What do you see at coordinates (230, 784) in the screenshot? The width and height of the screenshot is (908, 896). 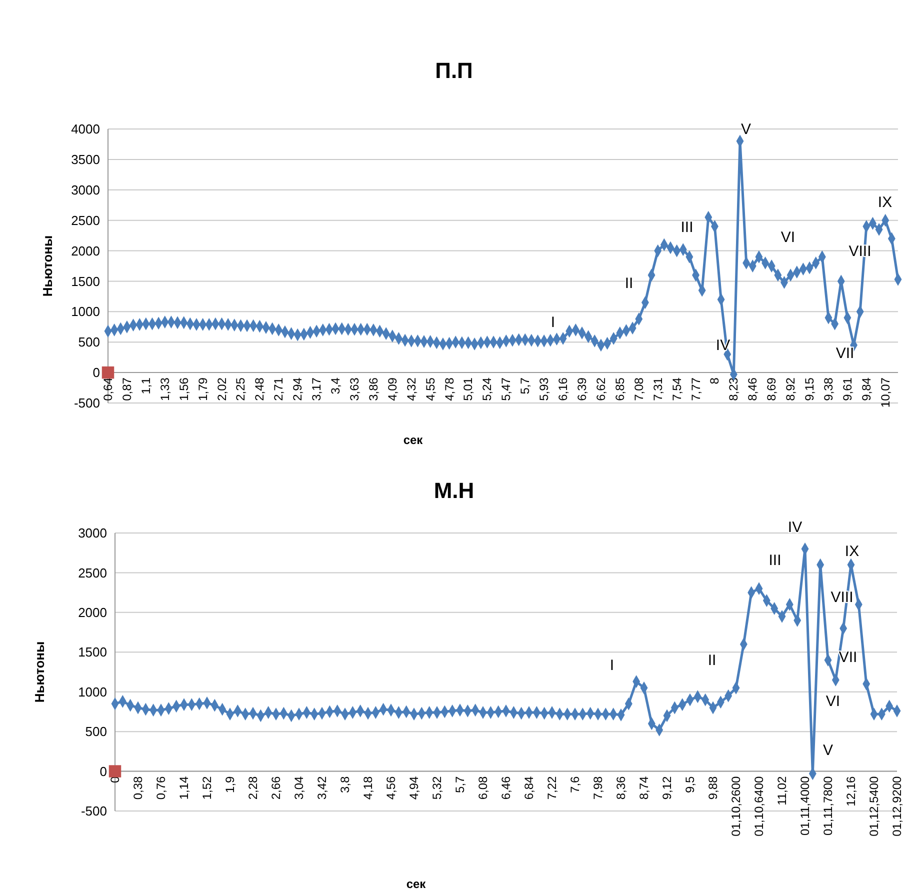 I see `x-tick-label: 1,9` at bounding box center [230, 784].